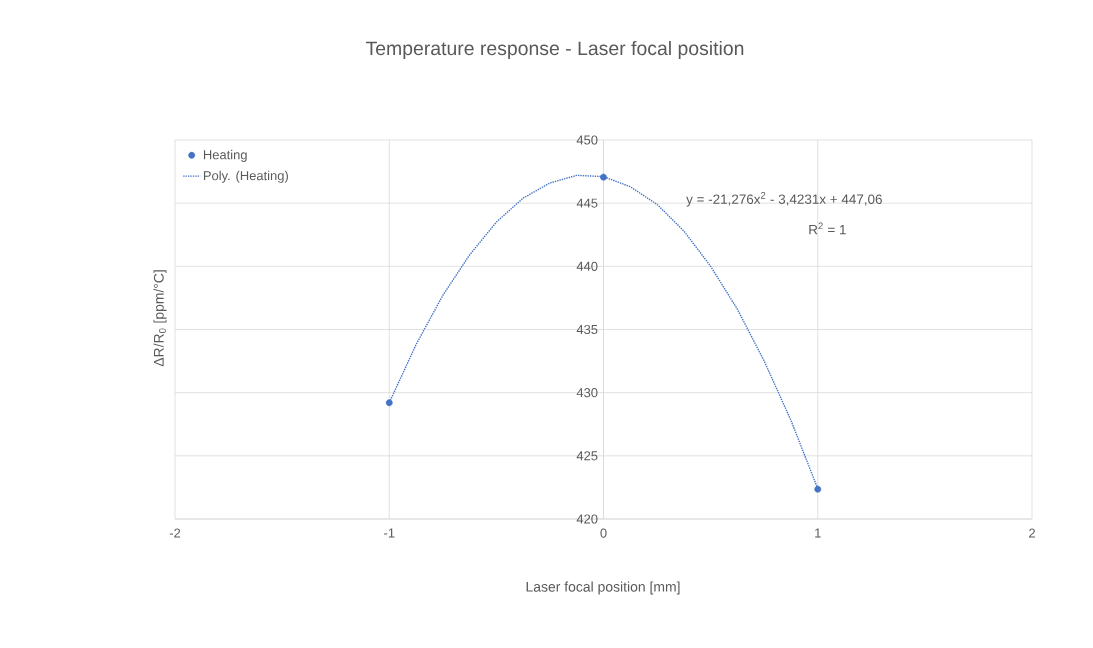  Describe the element at coordinates (554, 50) in the screenshot. I see `chart-title: Temperature response - Laser focal position` at that location.